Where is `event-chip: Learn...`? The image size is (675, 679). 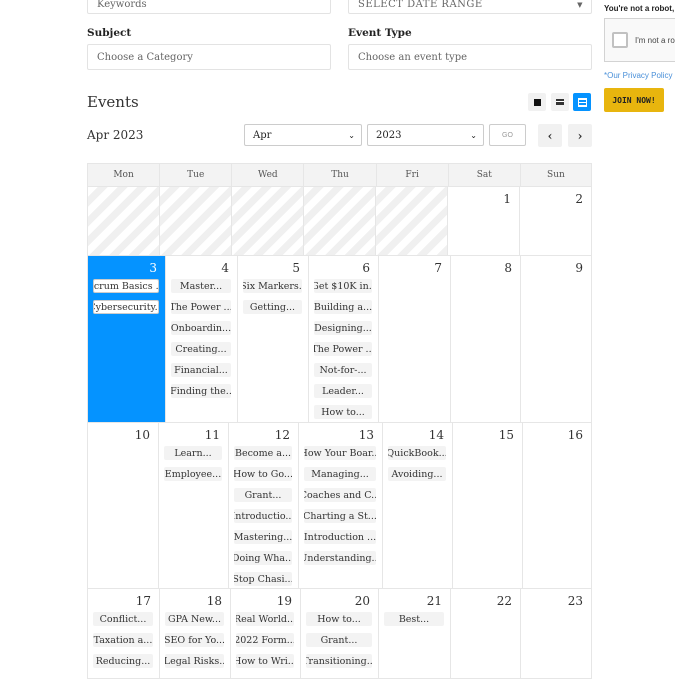
event-chip: Learn... is located at coordinates (193, 453).